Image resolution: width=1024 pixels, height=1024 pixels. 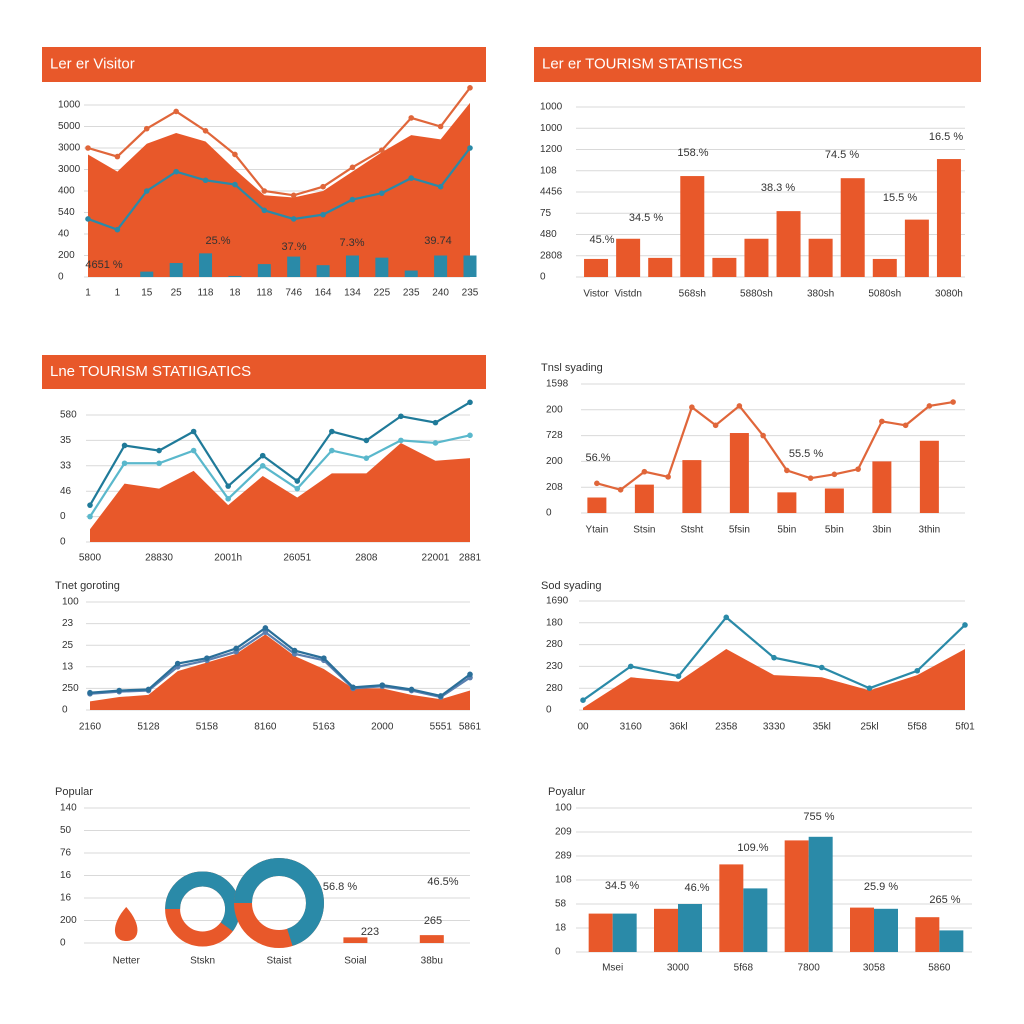 What do you see at coordinates (554, 644) in the screenshot?
I see `y-tick-label: 280` at bounding box center [554, 644].